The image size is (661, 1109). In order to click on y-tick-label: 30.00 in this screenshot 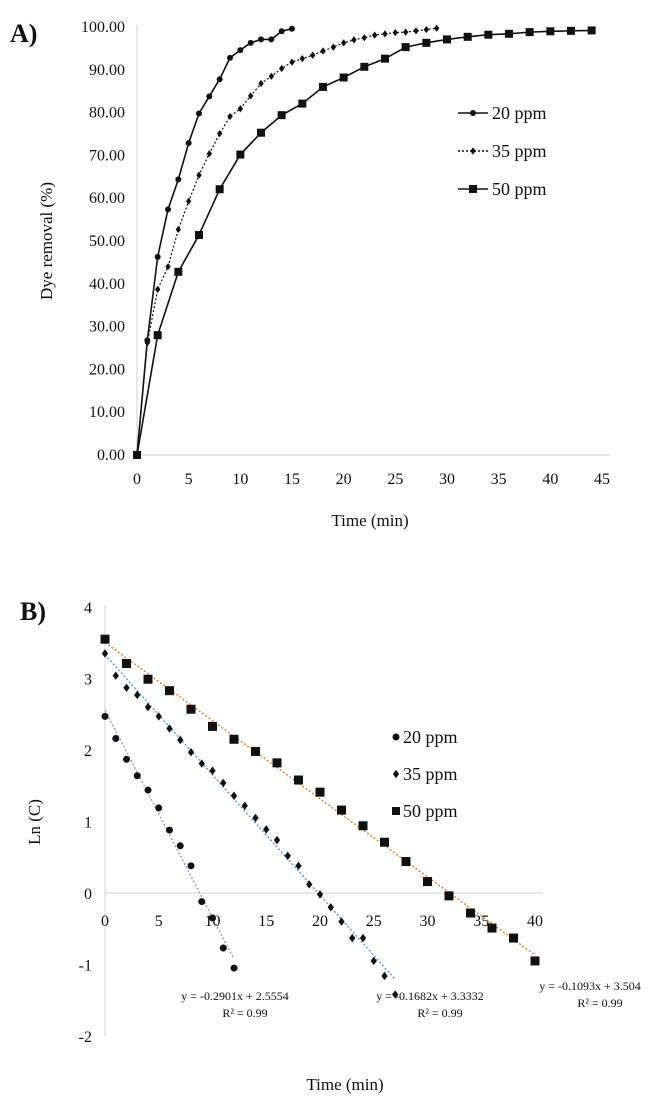, I will do `click(107, 327)`.